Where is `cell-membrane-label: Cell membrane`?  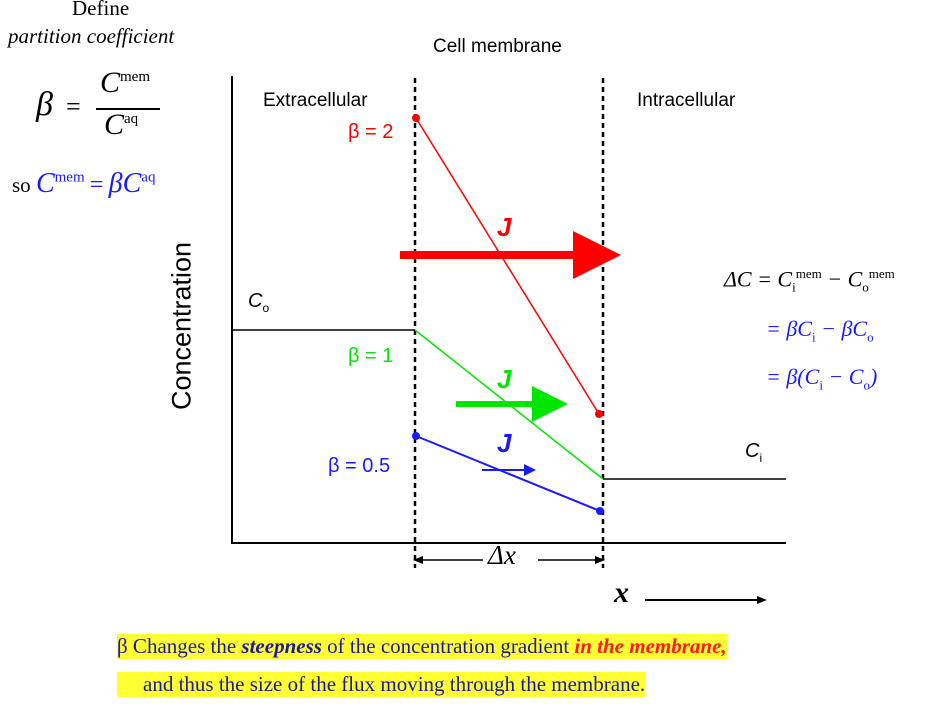
cell-membrane-label: Cell membrane is located at coordinates (497, 46).